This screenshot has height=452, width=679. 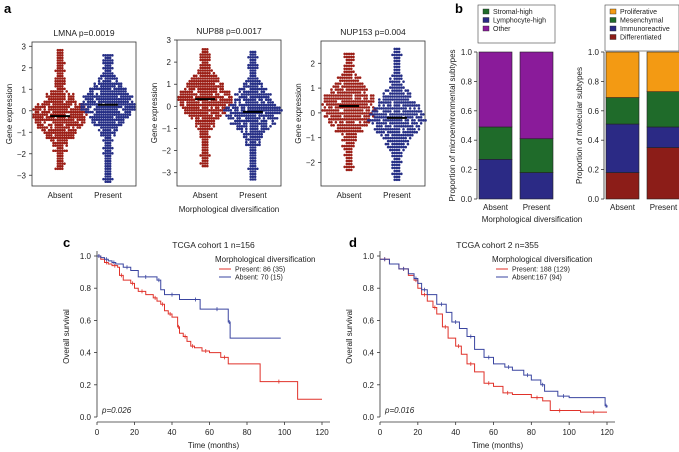 I want to click on plot-title: LMNA p=0.0019, so click(x=83, y=33).